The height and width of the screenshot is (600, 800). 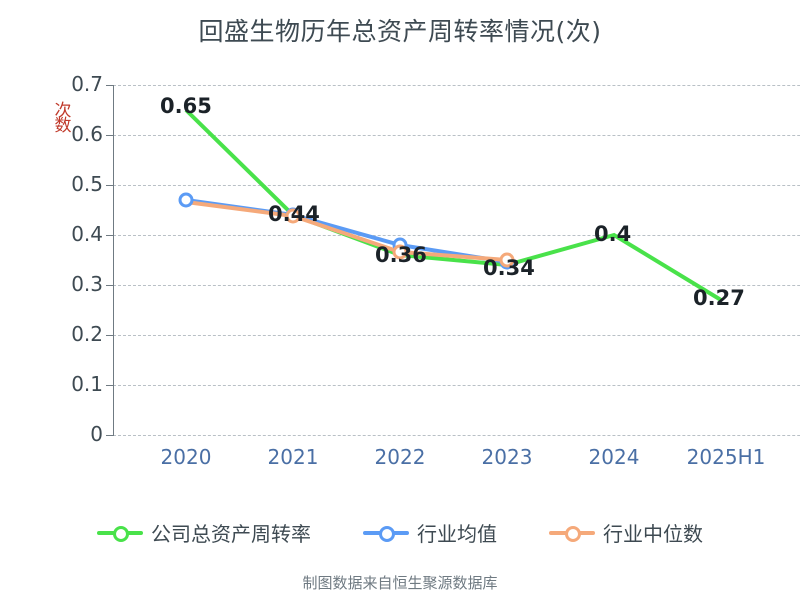 I want to click on y-tick-text: 0.6, so click(x=87, y=134).